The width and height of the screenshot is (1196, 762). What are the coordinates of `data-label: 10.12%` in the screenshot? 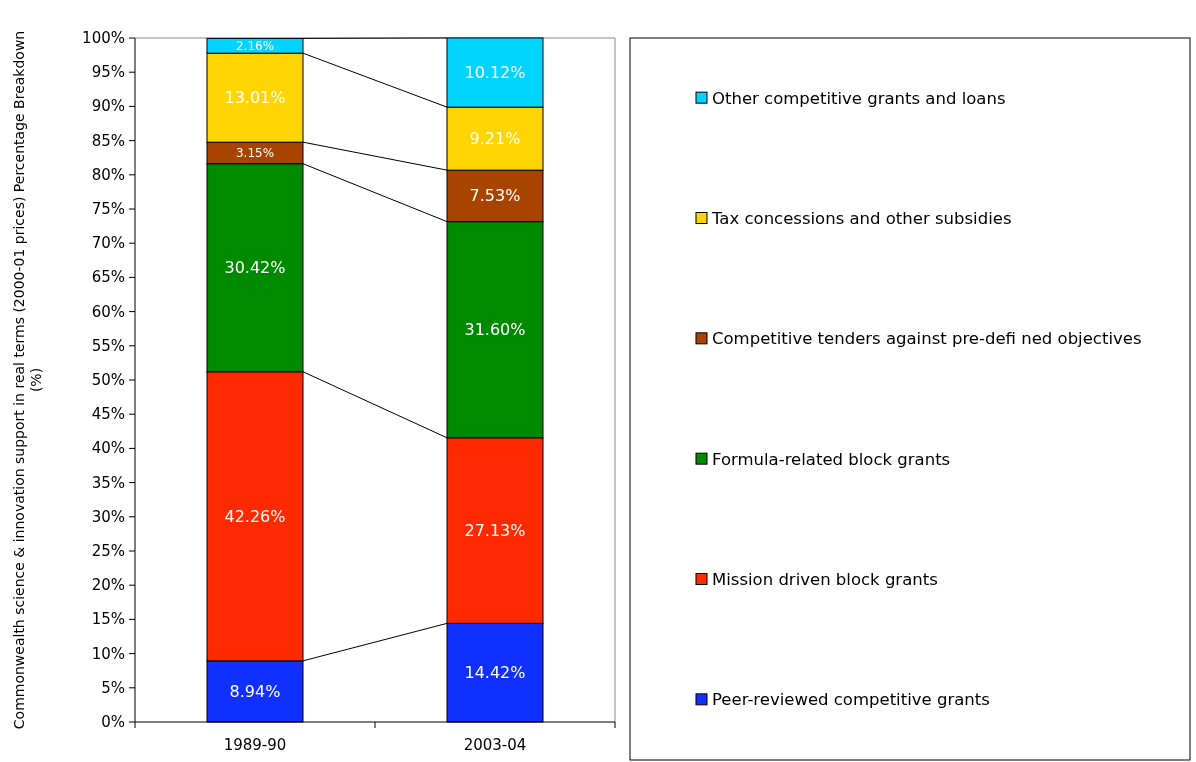 It's located at (495, 73).